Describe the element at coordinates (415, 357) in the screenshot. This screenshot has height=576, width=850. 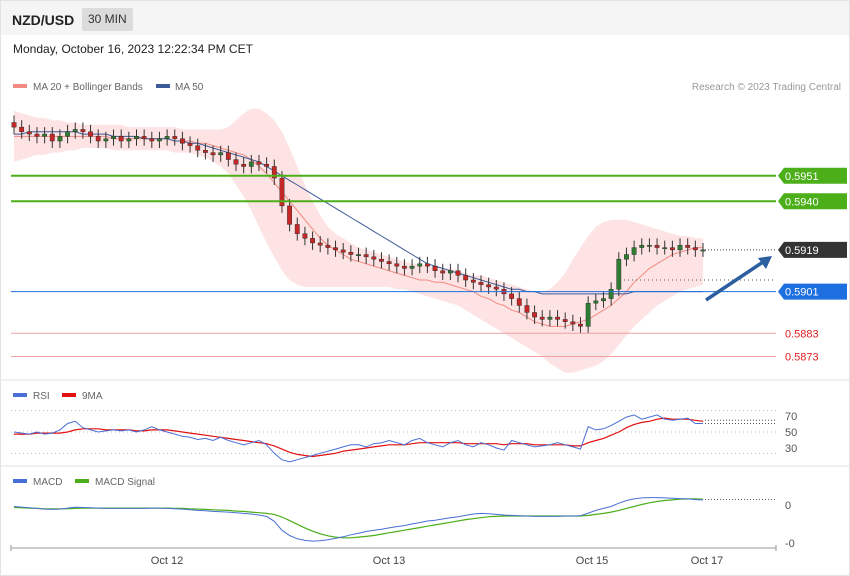
I see `price-level: 0.5873` at that location.